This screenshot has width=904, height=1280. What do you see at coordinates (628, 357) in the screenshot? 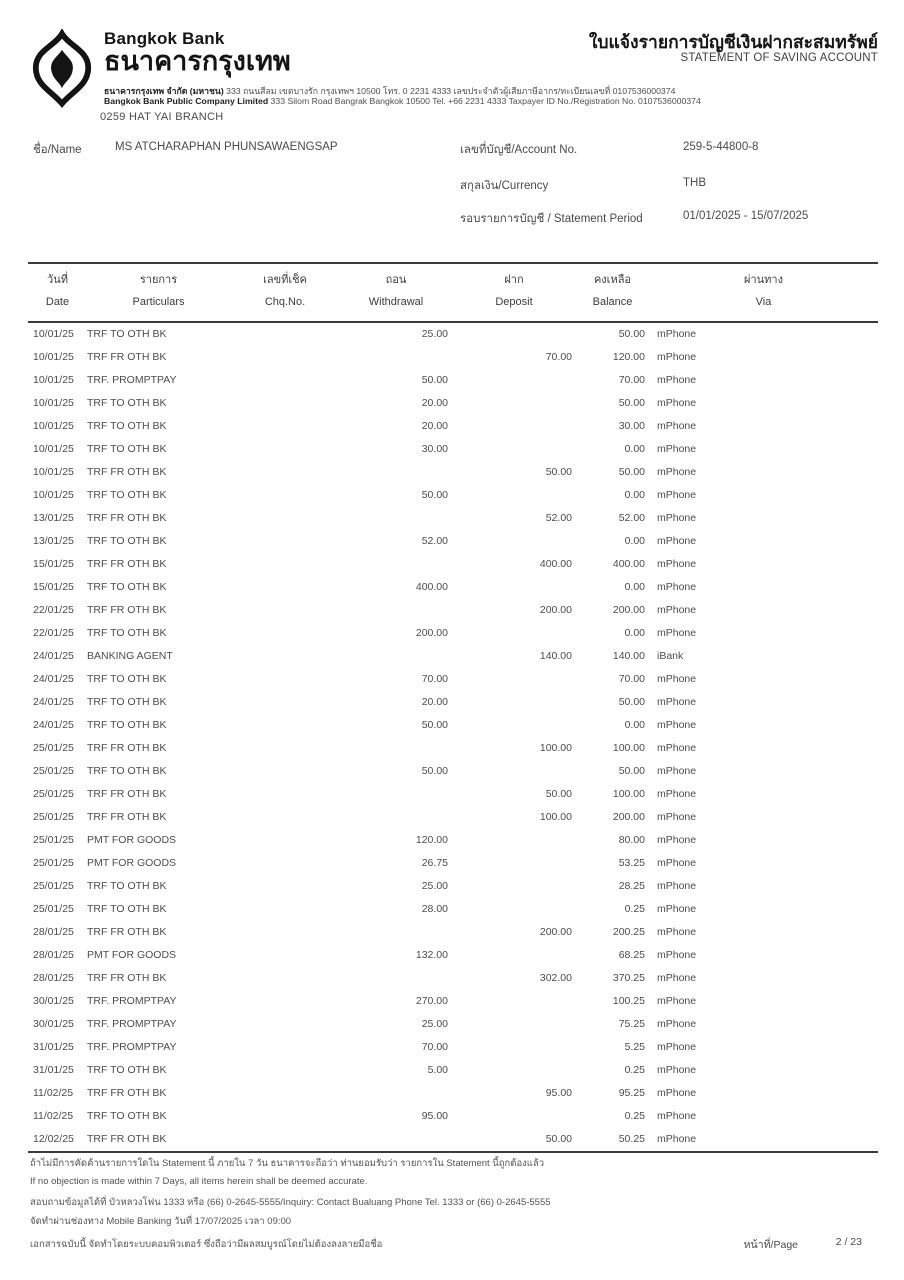
I see `cell-balance: 120.00` at bounding box center [628, 357].